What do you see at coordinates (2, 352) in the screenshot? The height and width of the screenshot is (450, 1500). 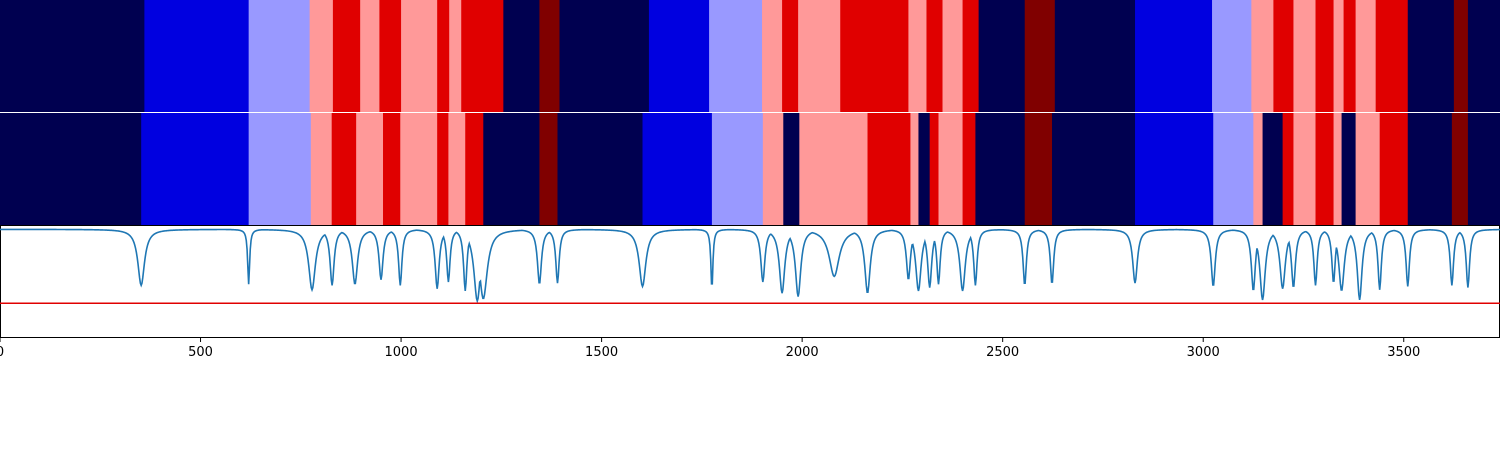 I see `x-tick-label: 0` at bounding box center [2, 352].